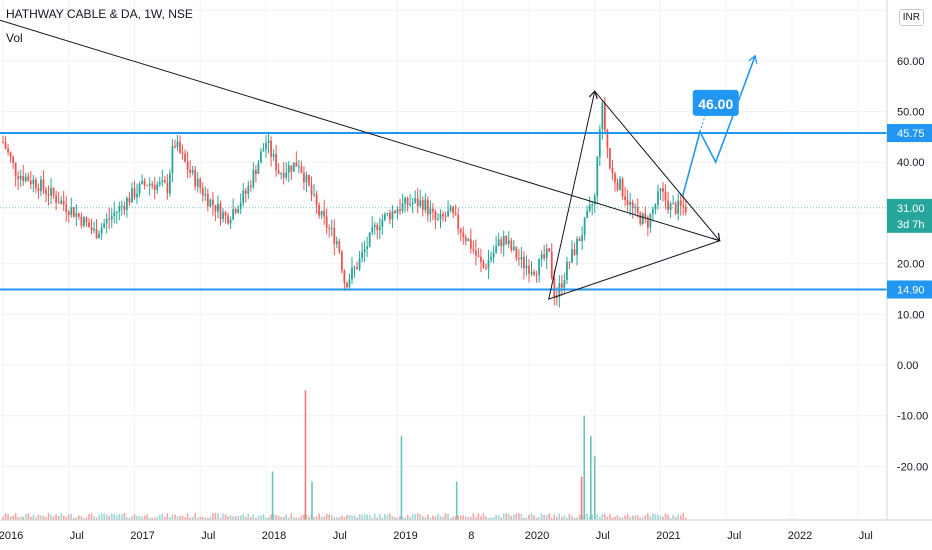 This screenshot has height=550, width=932. I want to click on time-tick-label: 2020, so click(537, 536).